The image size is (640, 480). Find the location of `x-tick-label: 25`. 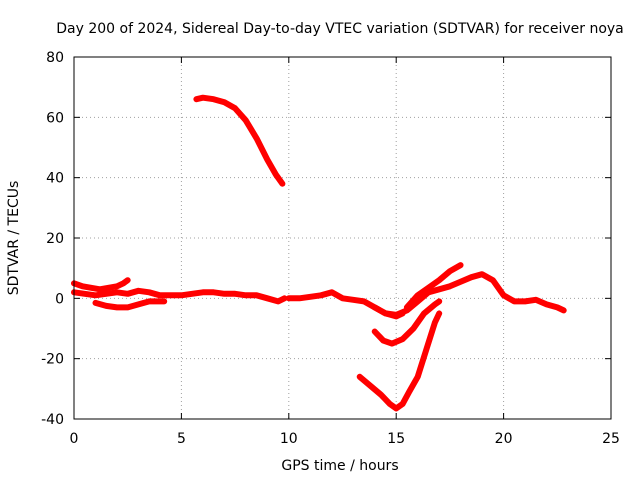

x-tick-label: 25 is located at coordinates (611, 439).